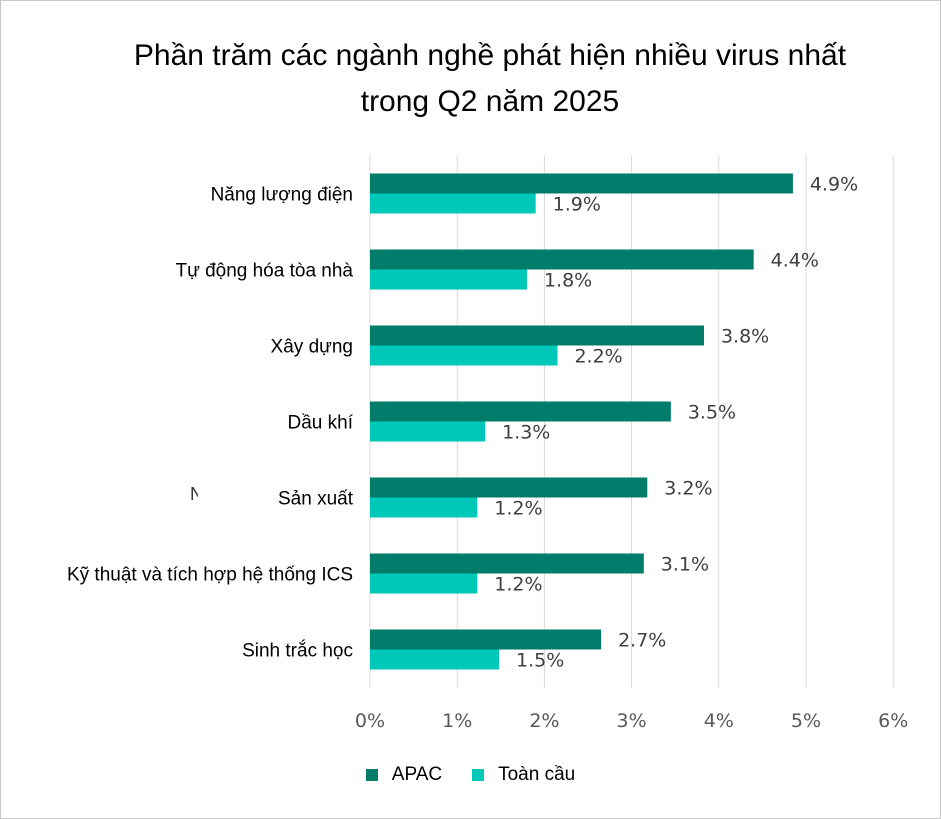 Image resolution: width=941 pixels, height=819 pixels. What do you see at coordinates (264, 271) in the screenshot?
I see `category-label: Tự động hóa tòa nhà` at bounding box center [264, 271].